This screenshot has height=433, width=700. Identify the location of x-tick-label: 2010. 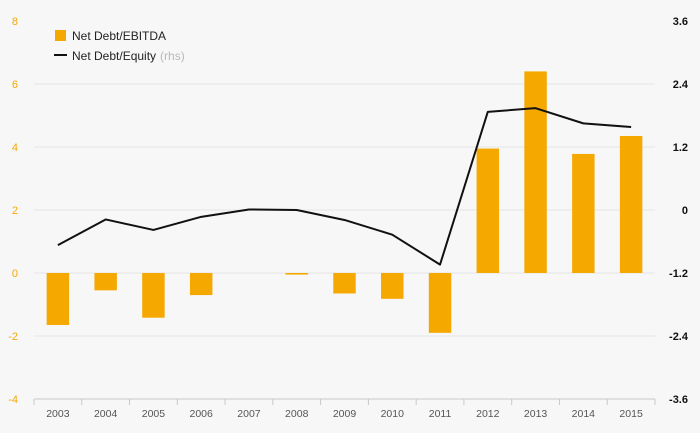
(393, 414).